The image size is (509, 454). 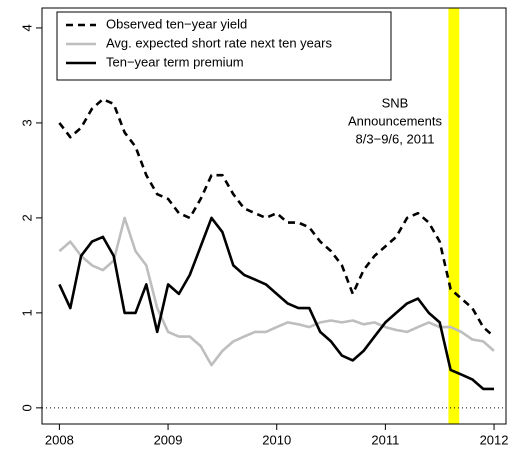 I want to click on legend-label: Avg. expected short rate next ten years, so click(x=219, y=42).